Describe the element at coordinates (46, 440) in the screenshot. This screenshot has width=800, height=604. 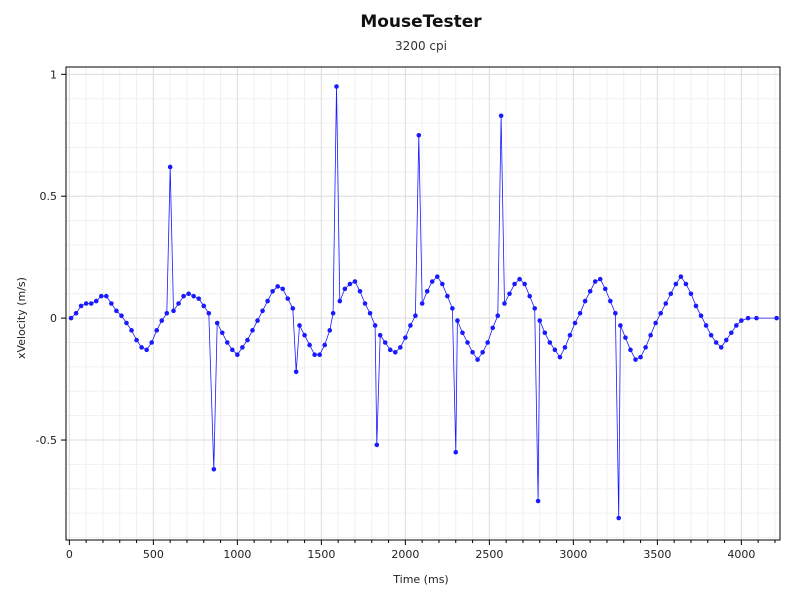
I see `y-tick-label: -0.5` at that location.